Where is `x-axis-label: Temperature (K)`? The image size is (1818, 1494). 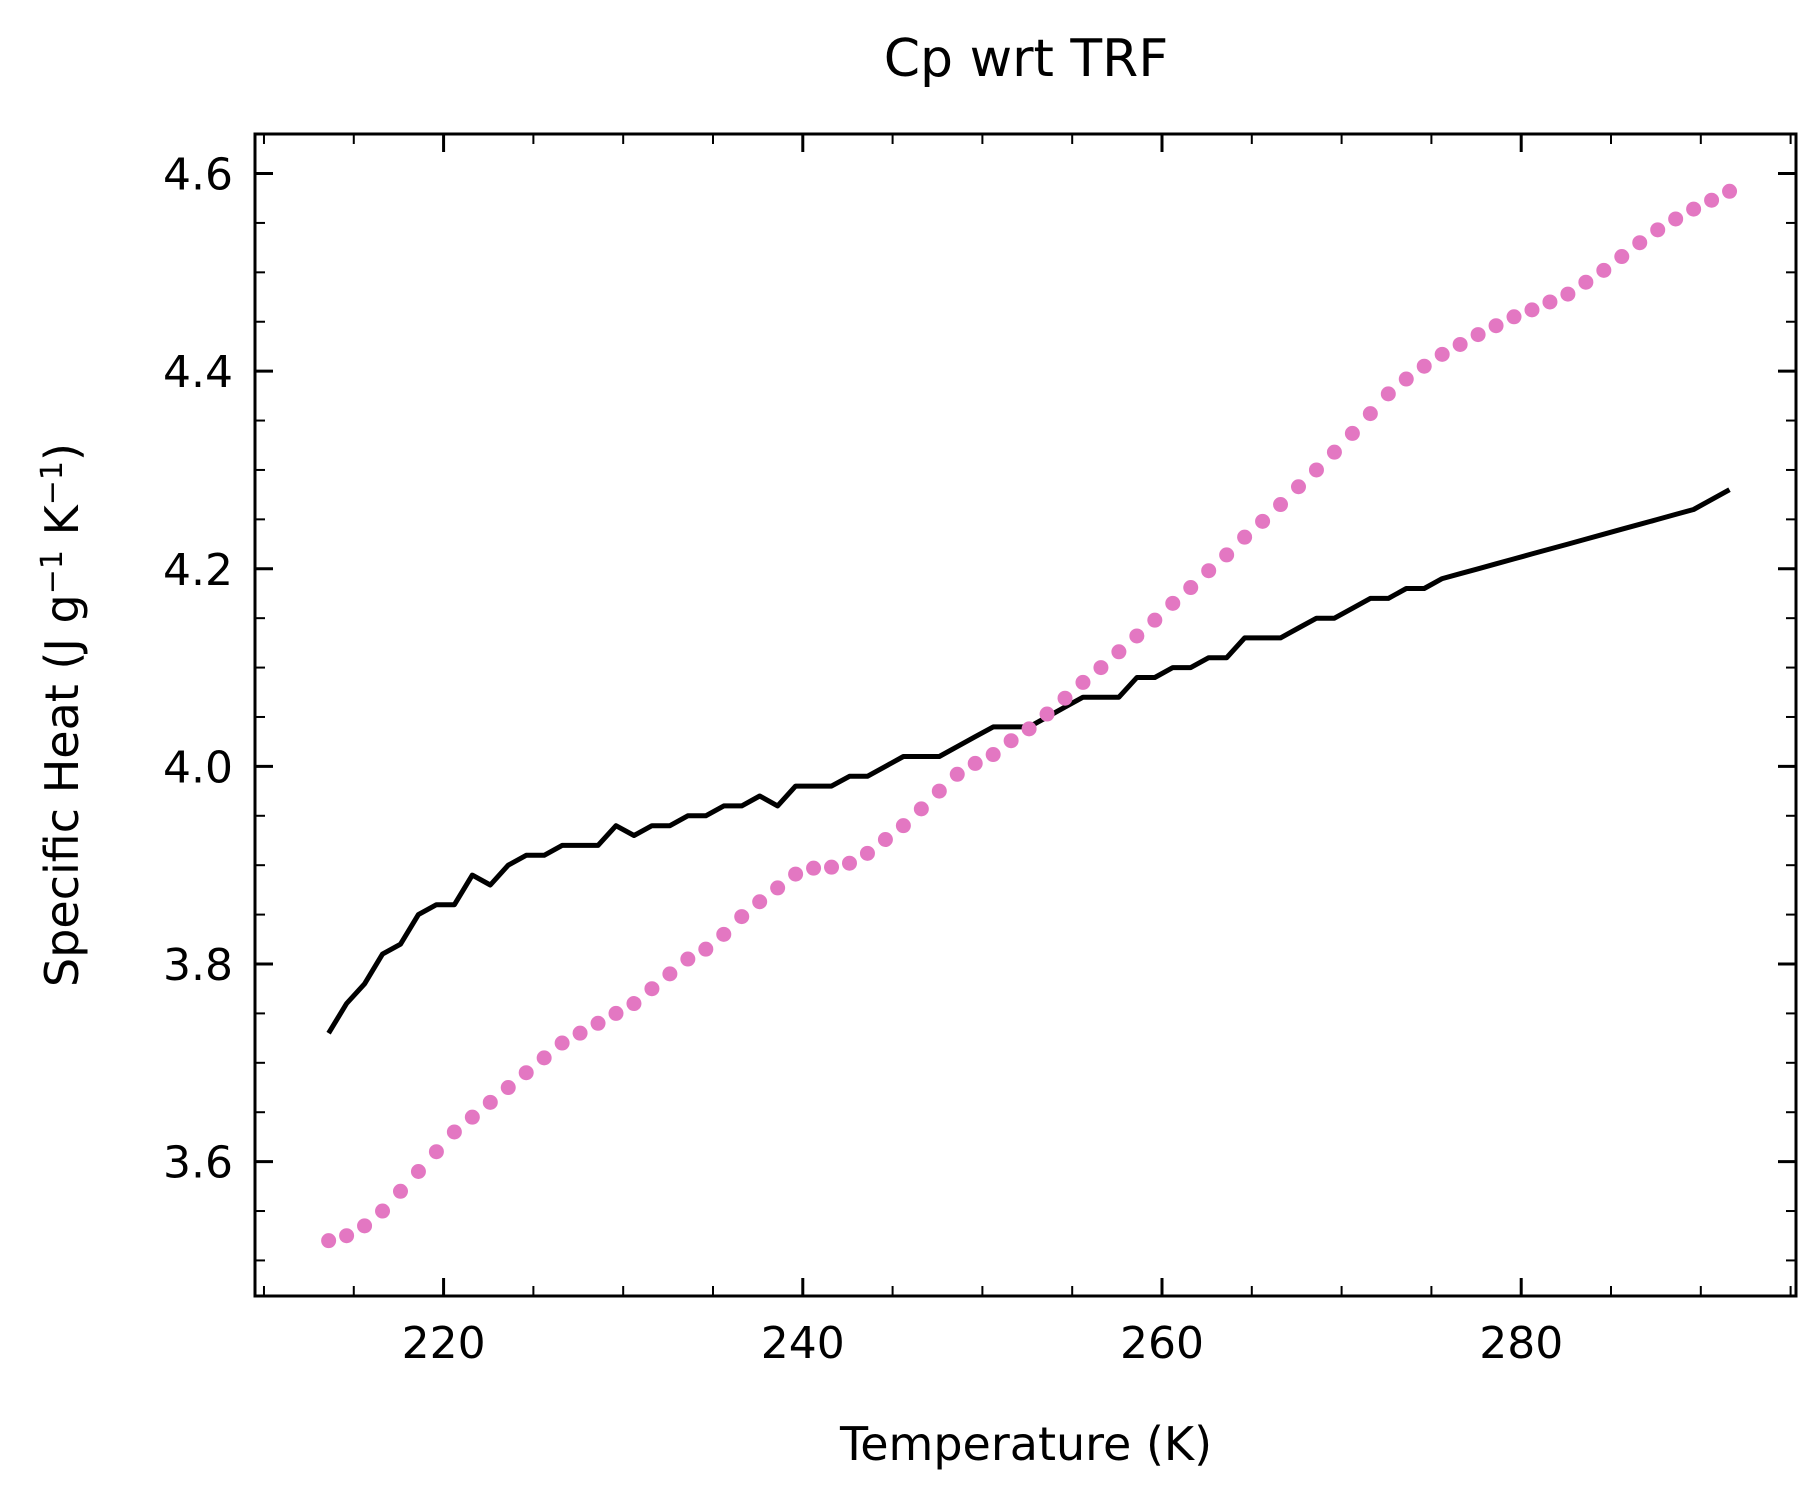 x-axis-label: Temperature (K) is located at coordinates (1025, 1444).